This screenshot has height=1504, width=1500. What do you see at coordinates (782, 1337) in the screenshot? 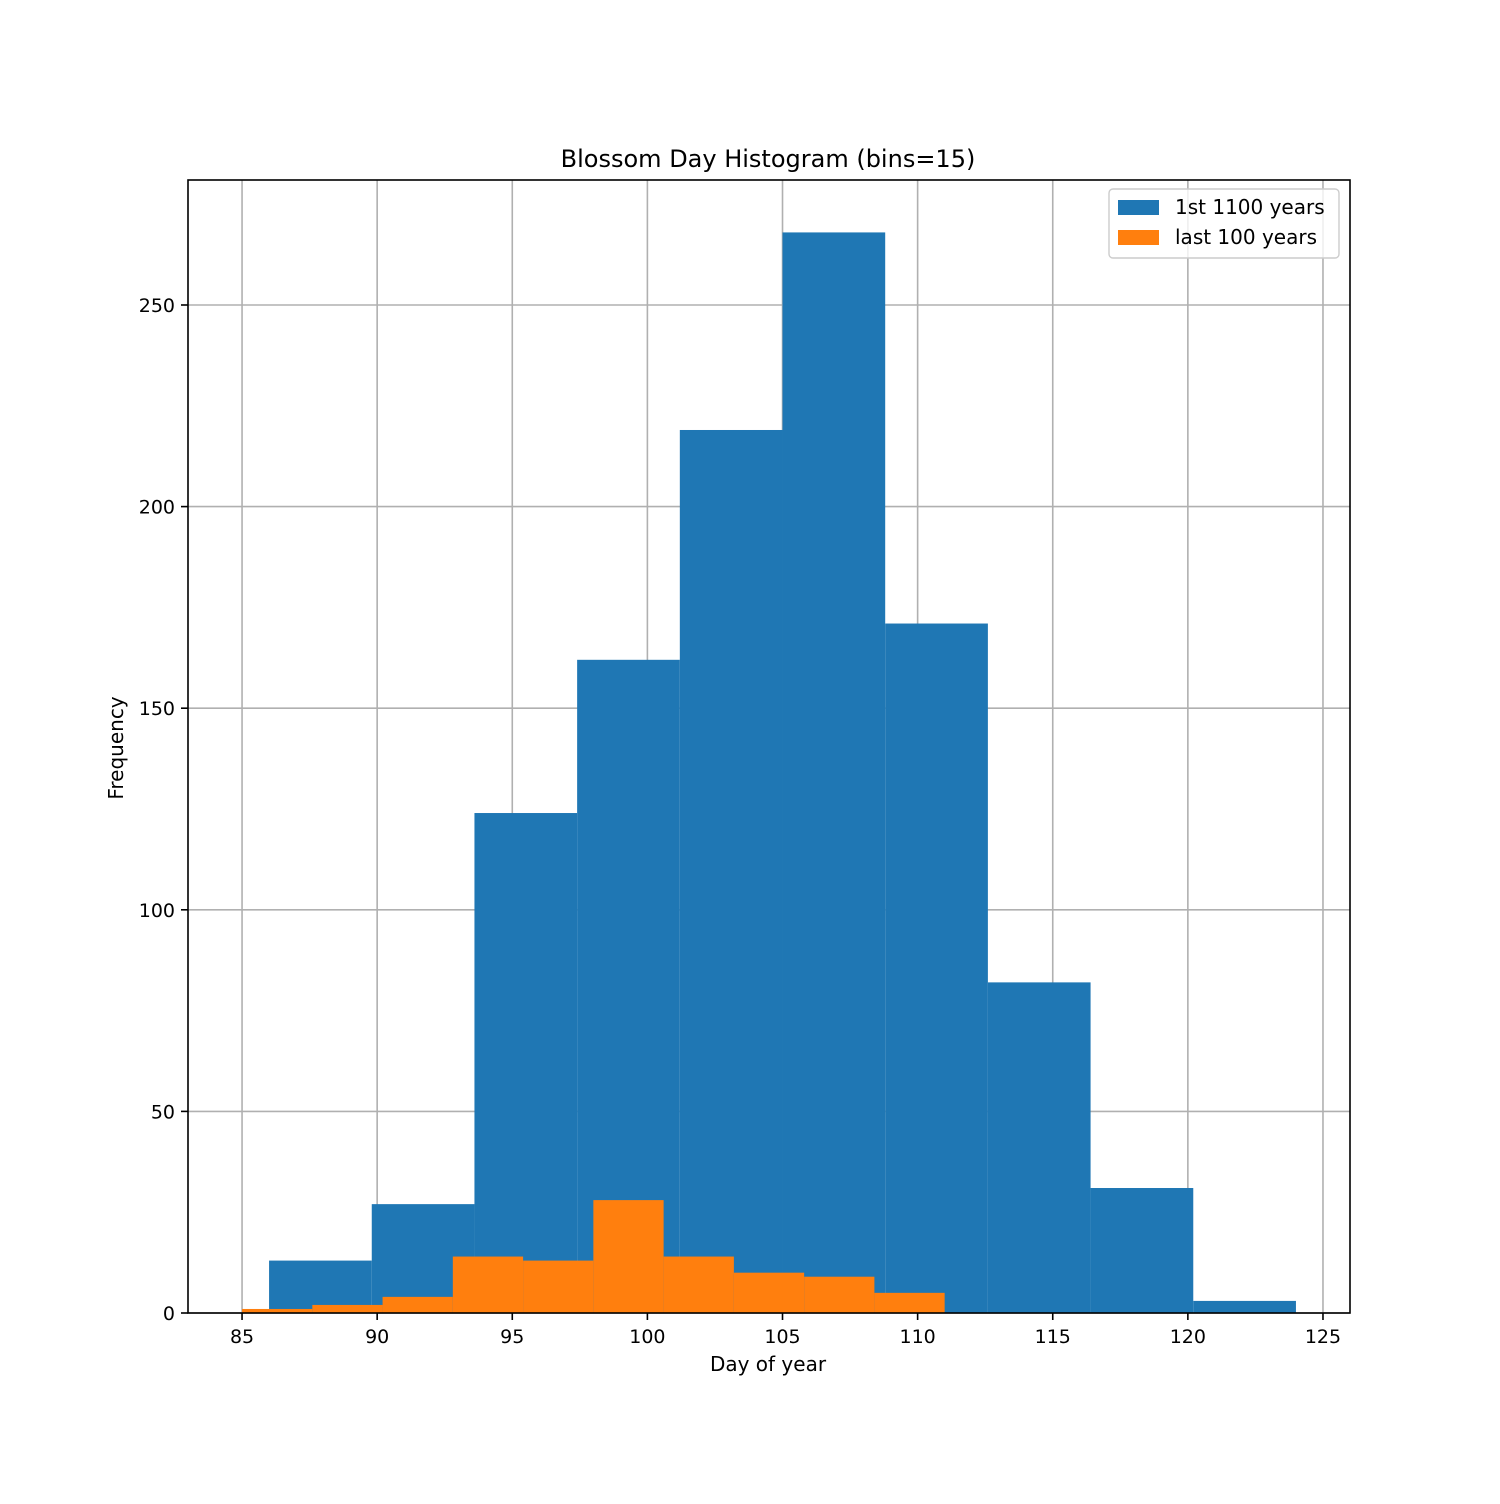
I see `x-tick-label: 105` at bounding box center [782, 1337].